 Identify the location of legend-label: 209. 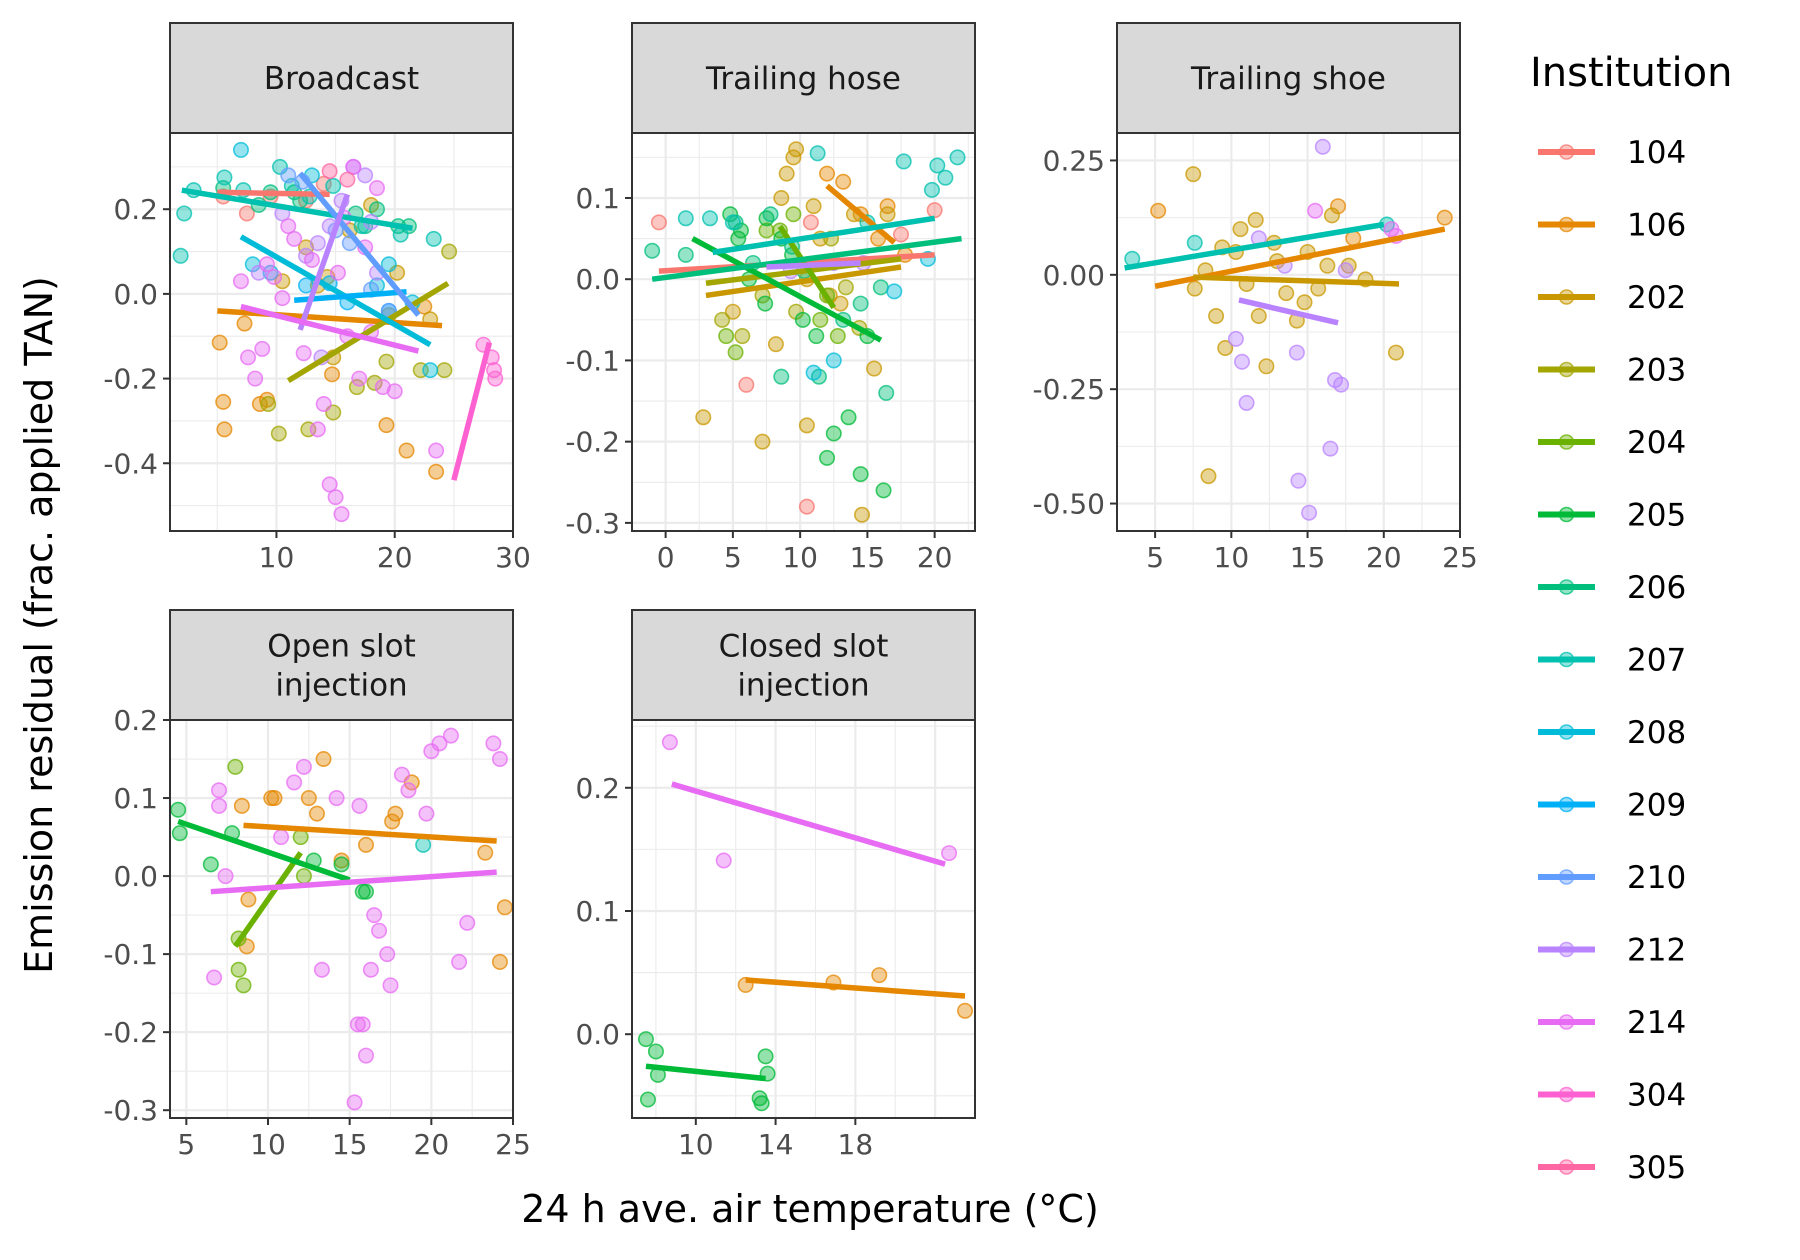
(1656, 806).